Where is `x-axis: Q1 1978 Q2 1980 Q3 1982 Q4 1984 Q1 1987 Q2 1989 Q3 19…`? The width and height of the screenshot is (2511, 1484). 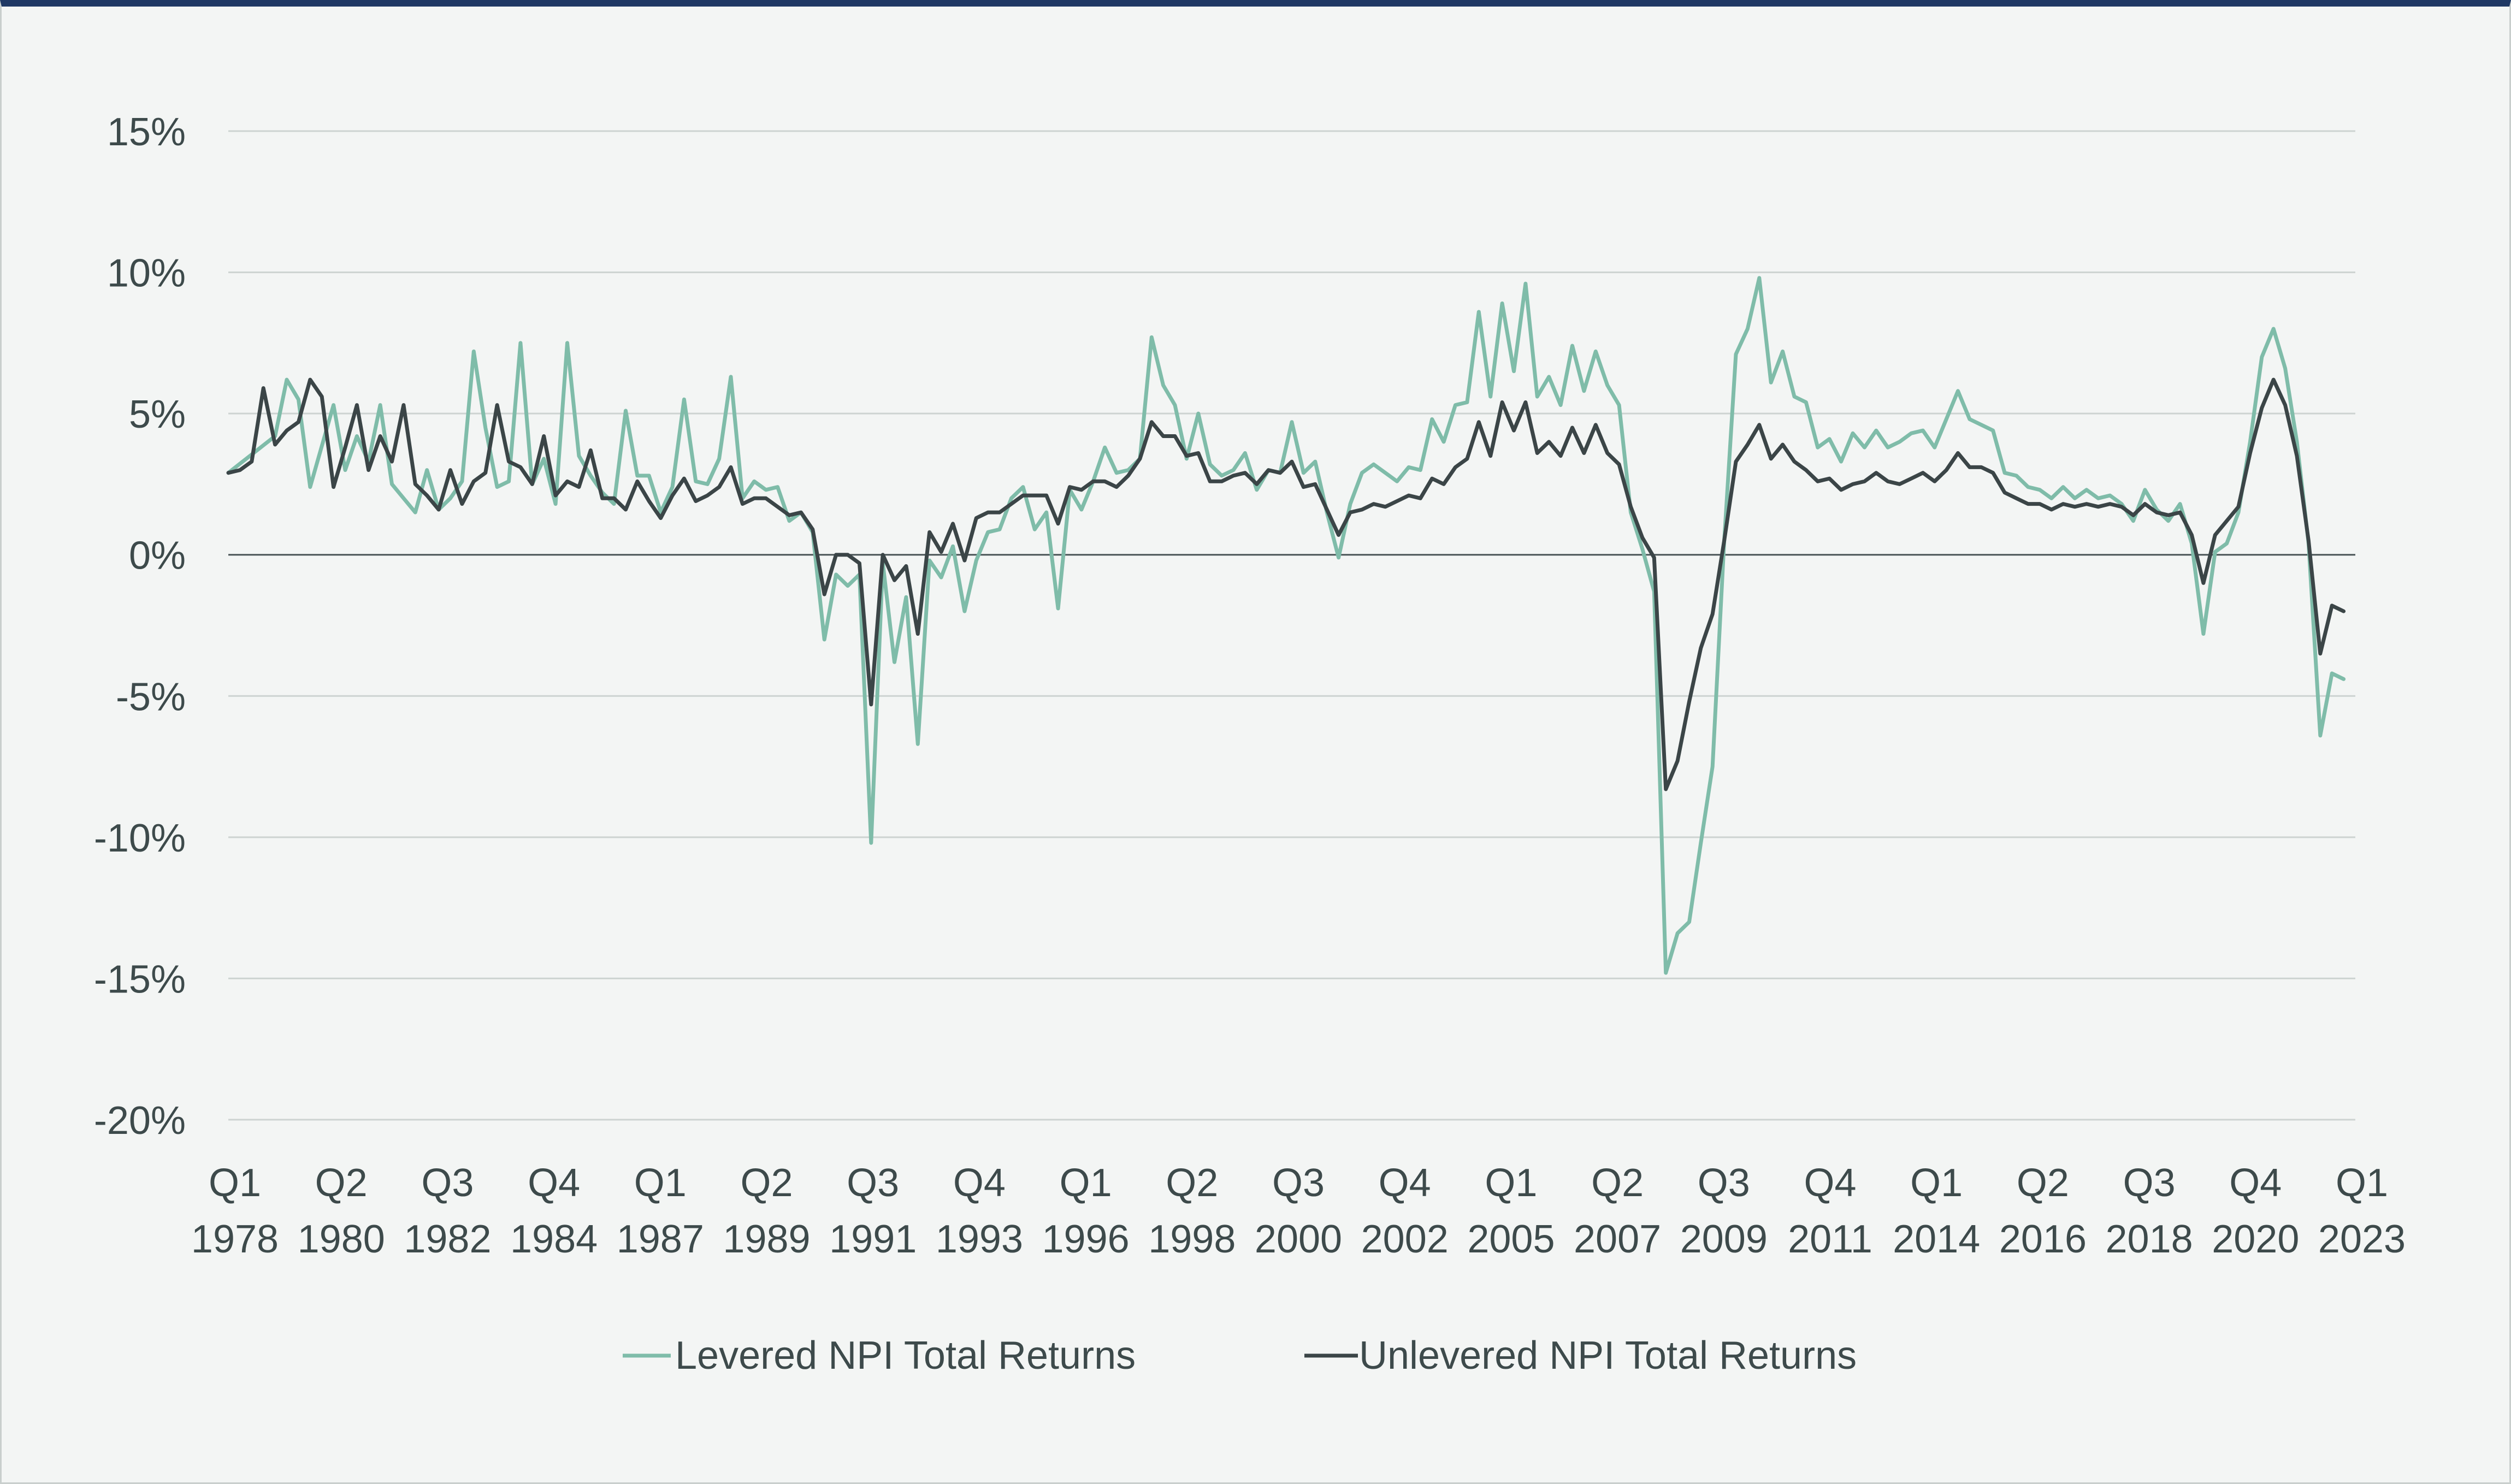
x-axis: Q1 1978 Q2 1980 Q3 1982 Q4 1984 Q1 1987 Q2 1989 Q3 19… is located at coordinates (1298, 1211).